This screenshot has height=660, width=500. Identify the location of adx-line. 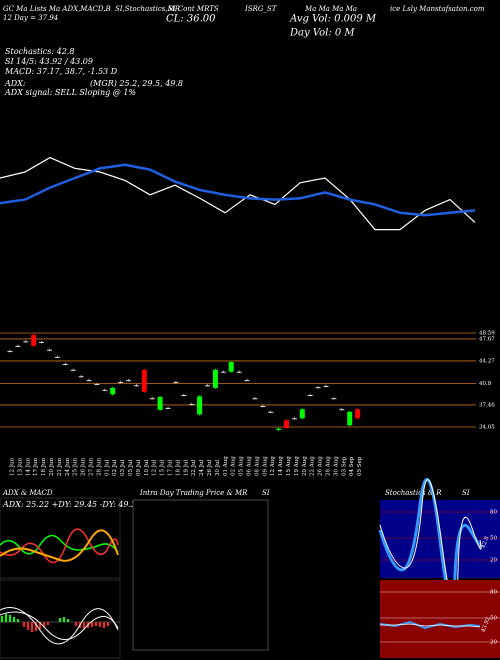
(59, 545).